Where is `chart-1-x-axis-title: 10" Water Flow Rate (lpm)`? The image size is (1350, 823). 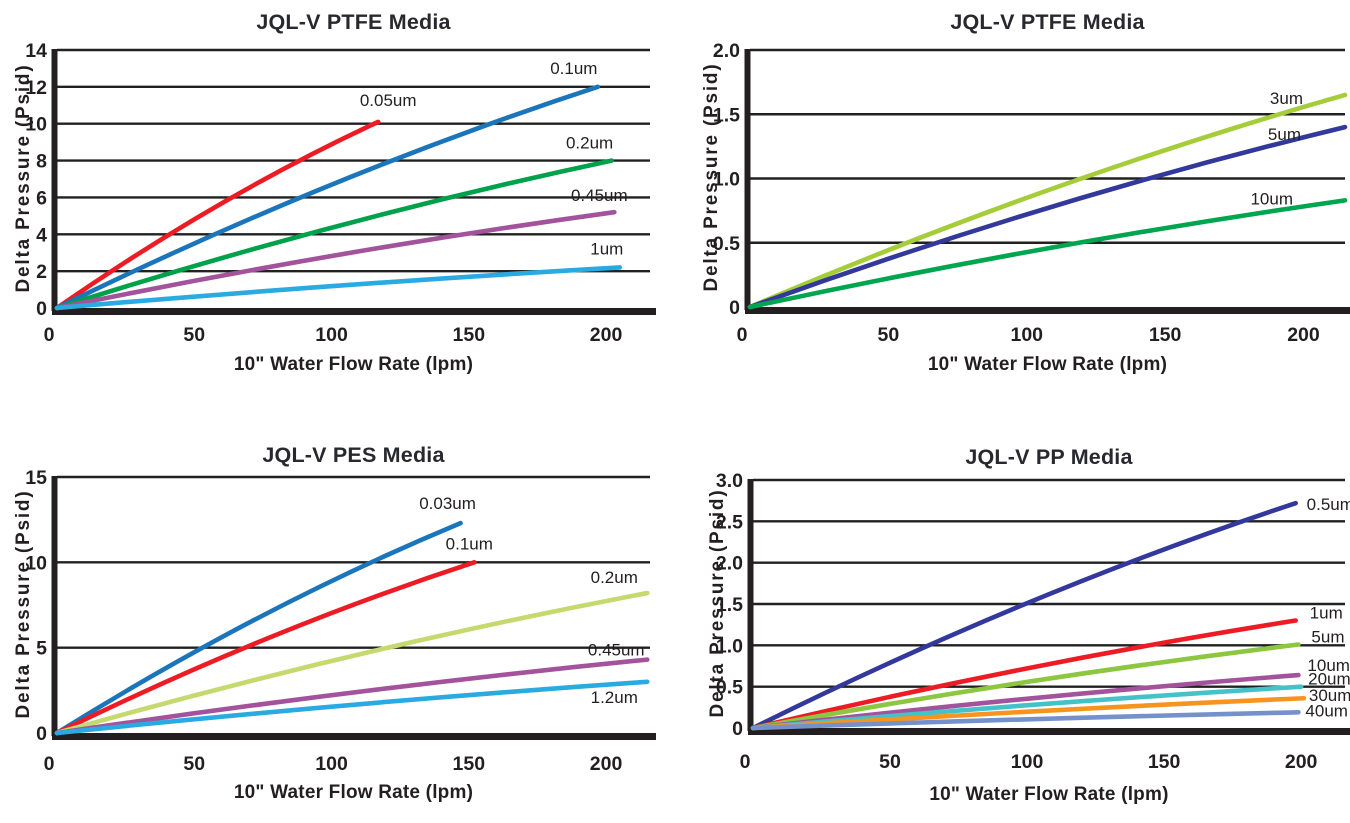 chart-1-x-axis-title: 10" Water Flow Rate (lpm) is located at coordinates (353, 364).